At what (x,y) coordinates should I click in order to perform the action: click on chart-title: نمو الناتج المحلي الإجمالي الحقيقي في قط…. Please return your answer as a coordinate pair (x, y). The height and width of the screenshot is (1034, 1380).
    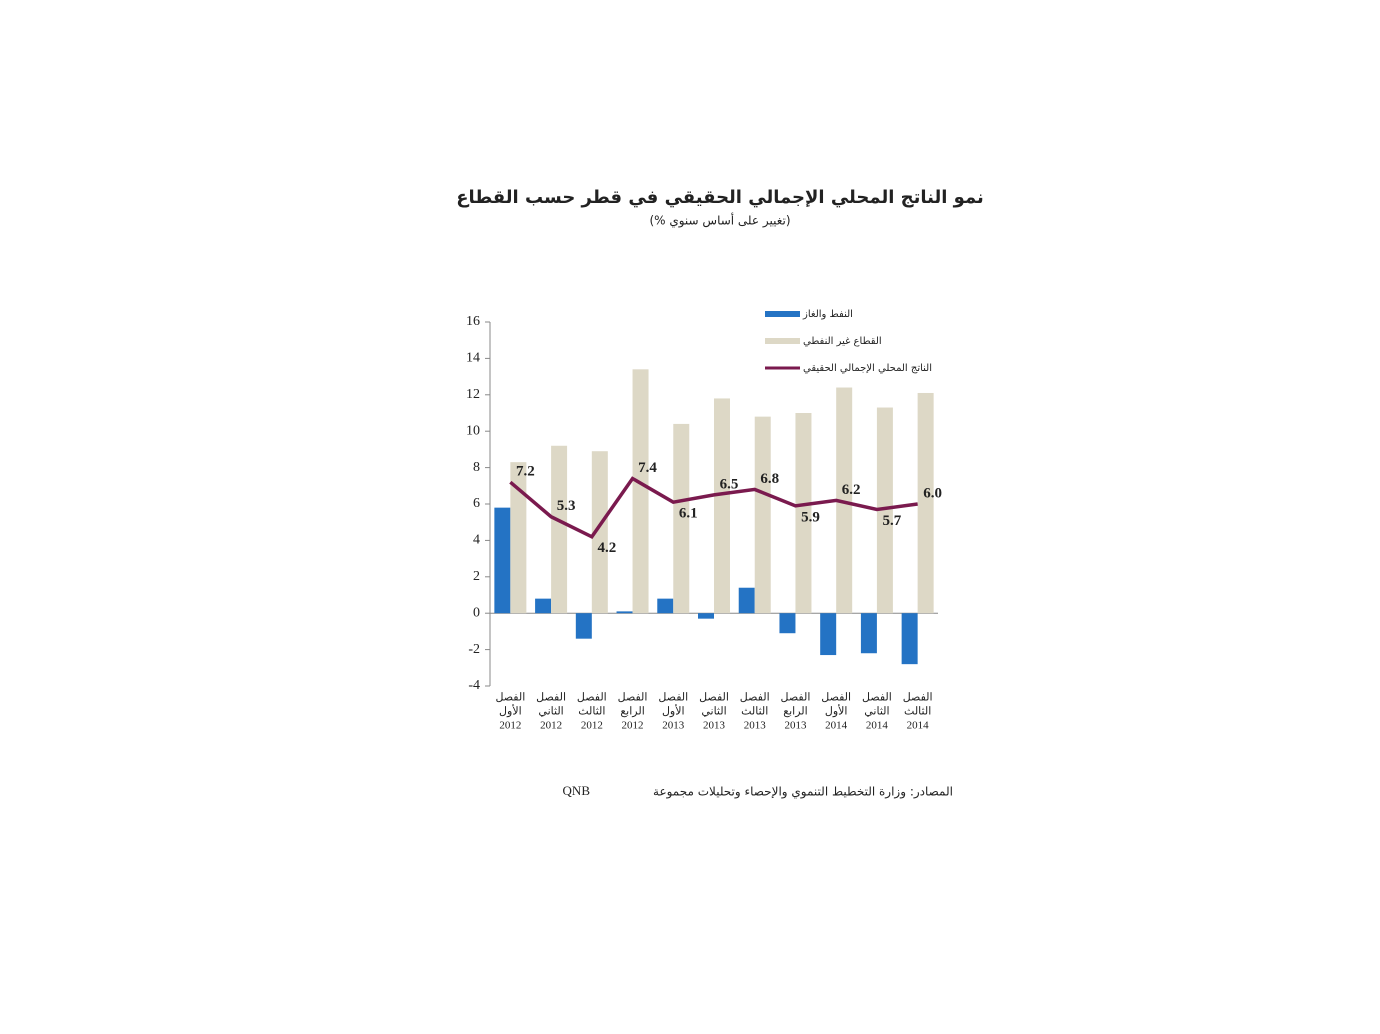
    Looking at the image, I should click on (720, 197).